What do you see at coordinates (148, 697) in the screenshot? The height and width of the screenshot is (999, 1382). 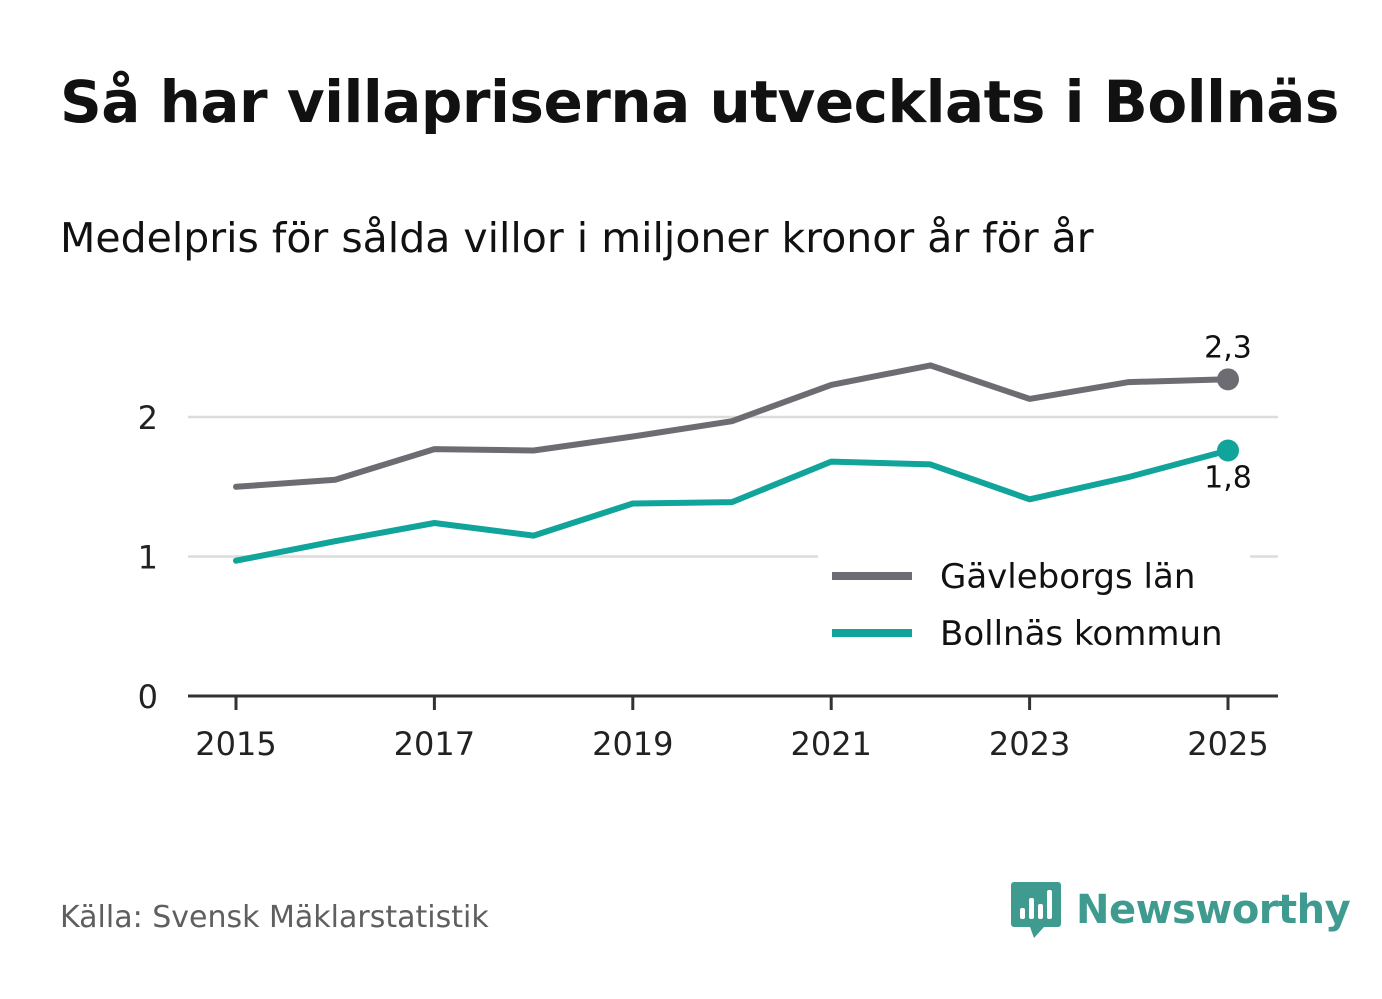 I see `y-tick-label: 0` at bounding box center [148, 697].